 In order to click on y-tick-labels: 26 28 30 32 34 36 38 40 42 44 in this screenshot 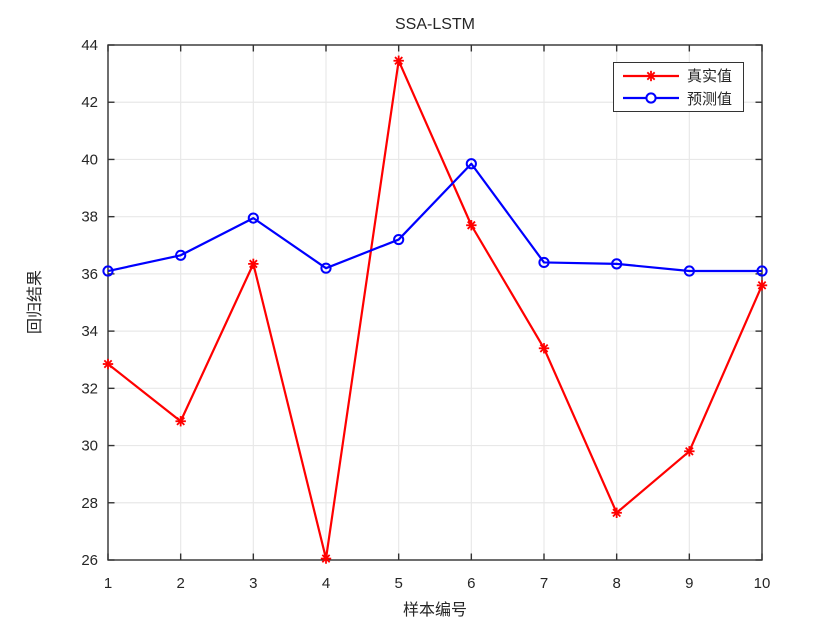, I will do `click(89, 303)`.